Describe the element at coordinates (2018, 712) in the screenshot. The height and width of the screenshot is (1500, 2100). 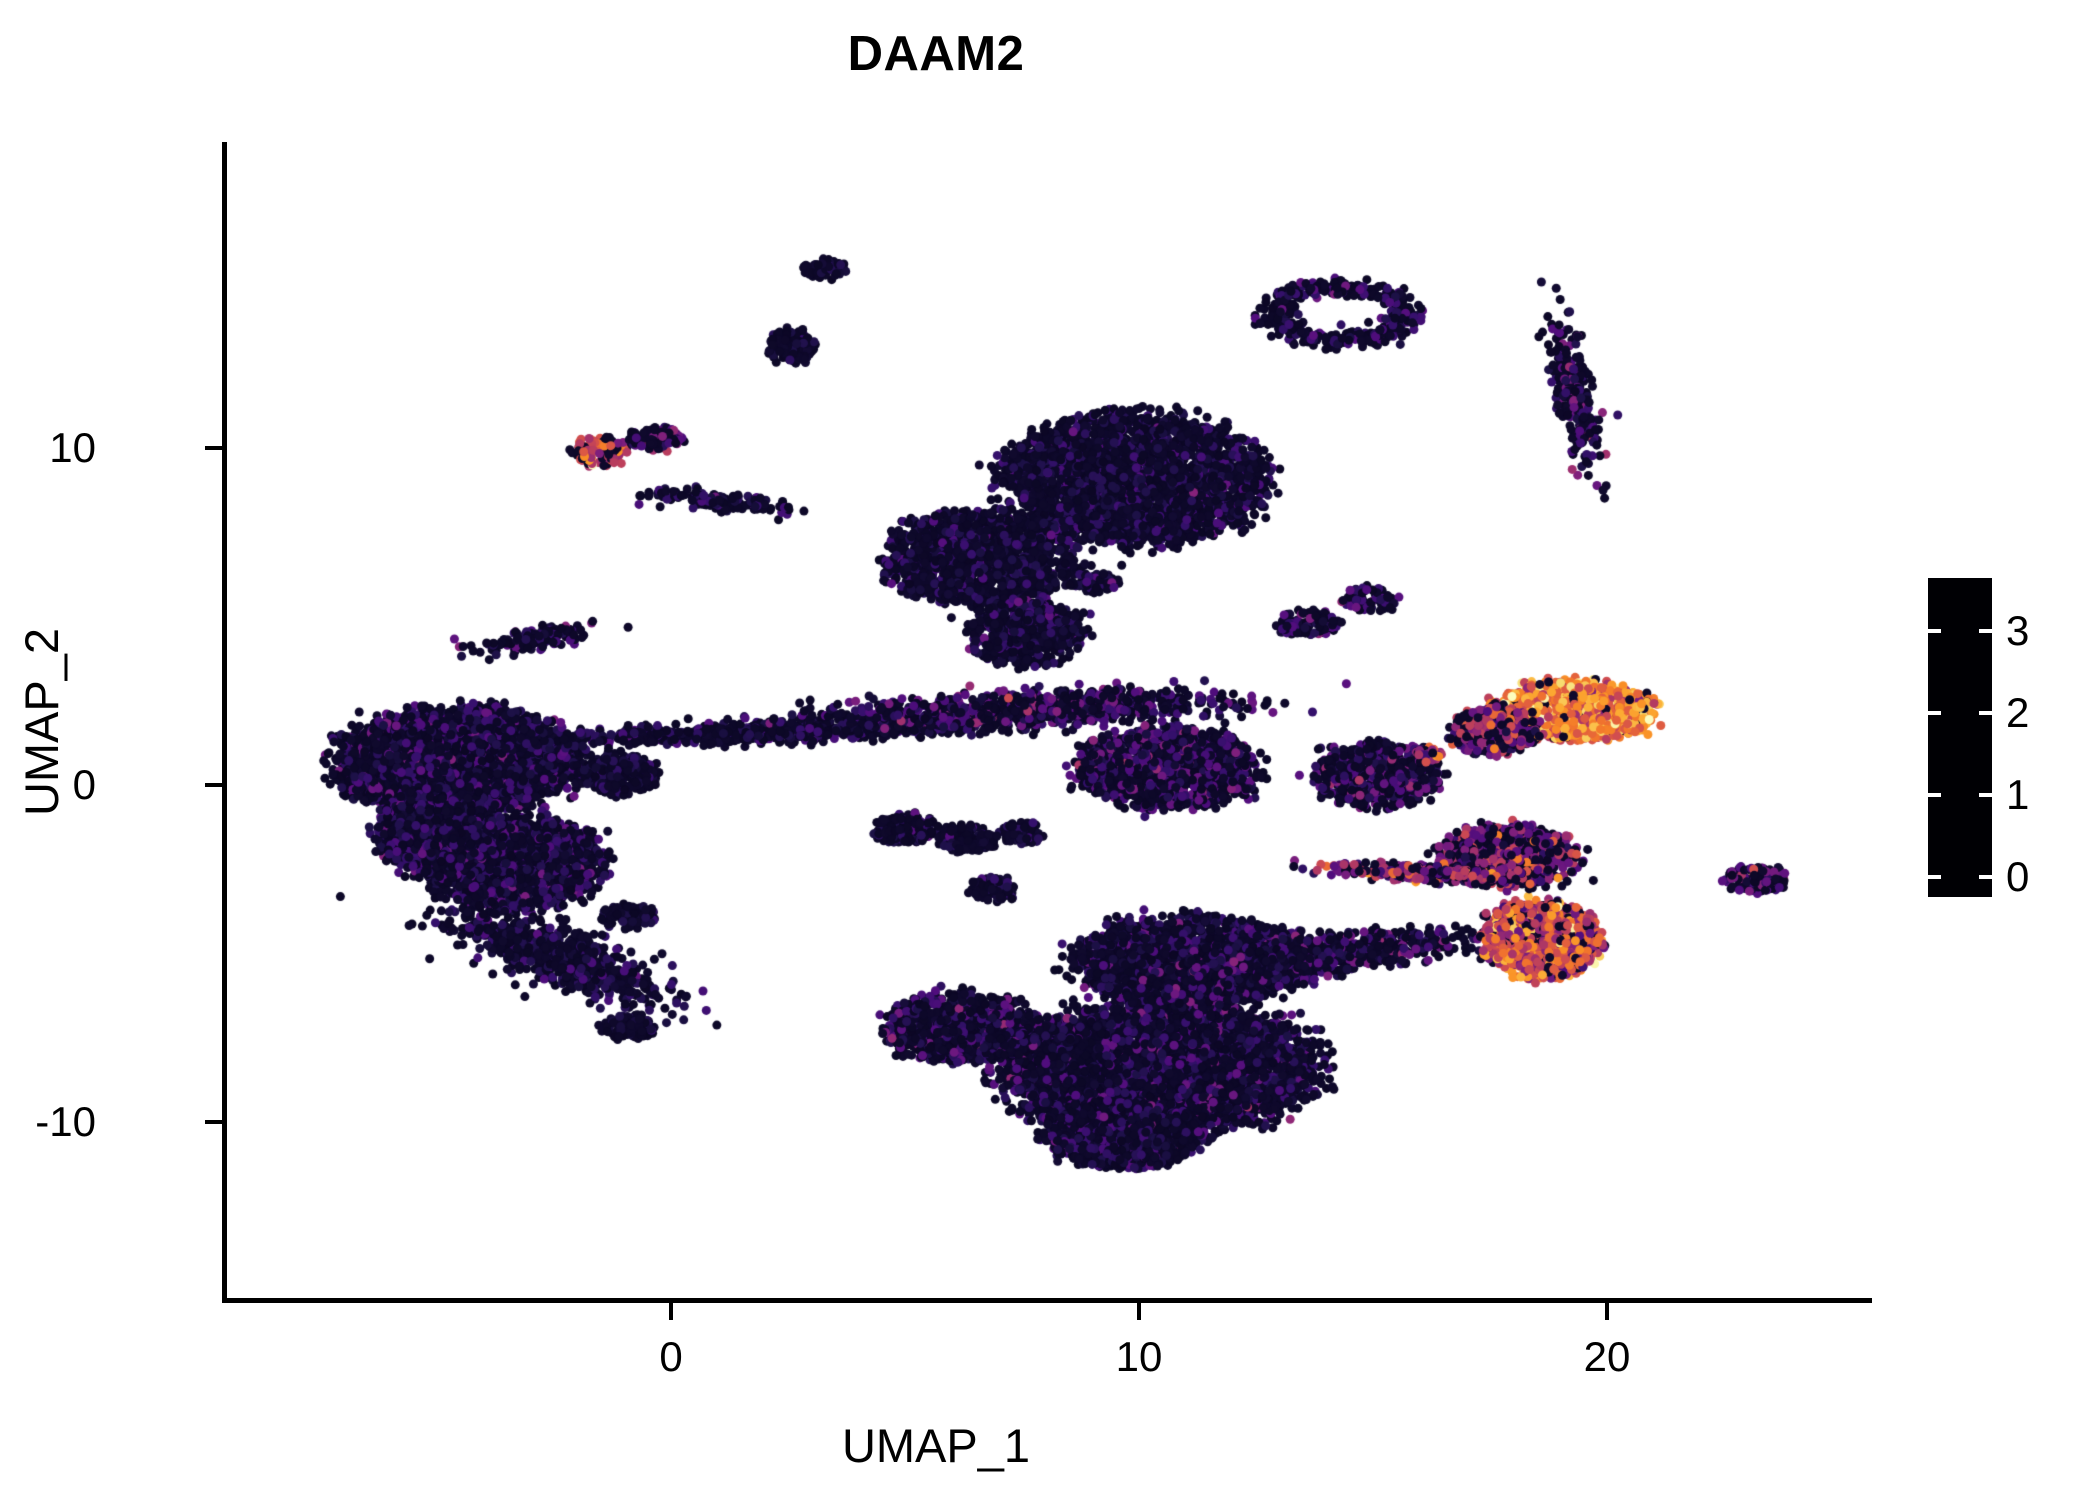
I see `colorbar-tick-label: 2` at that location.